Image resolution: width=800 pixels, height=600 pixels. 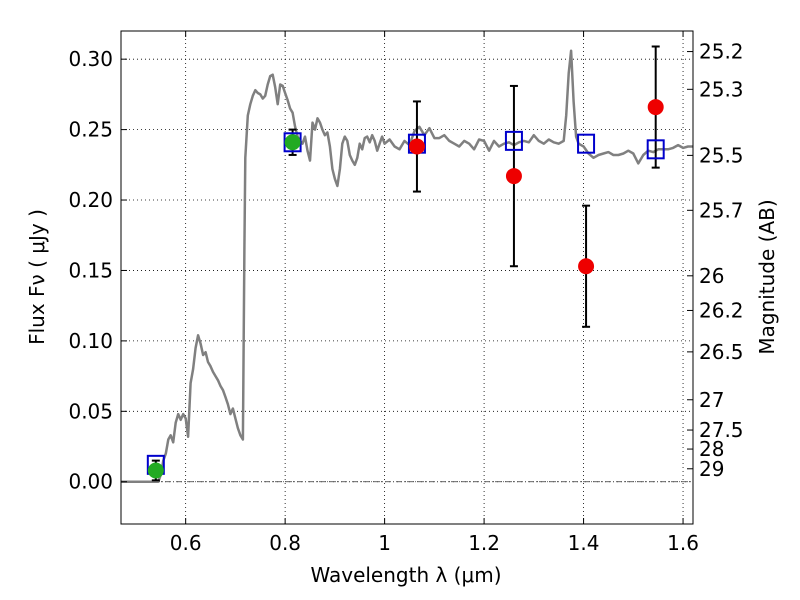 I want to click on magnitude-tick-label: 26.5, so click(x=721, y=352).